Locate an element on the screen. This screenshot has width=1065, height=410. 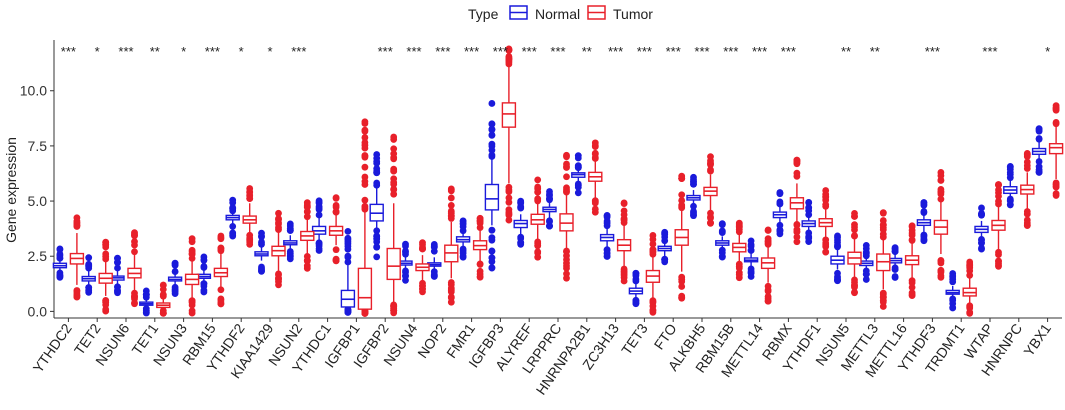
box-tumor-igfbp3 is located at coordinates (509, 134).